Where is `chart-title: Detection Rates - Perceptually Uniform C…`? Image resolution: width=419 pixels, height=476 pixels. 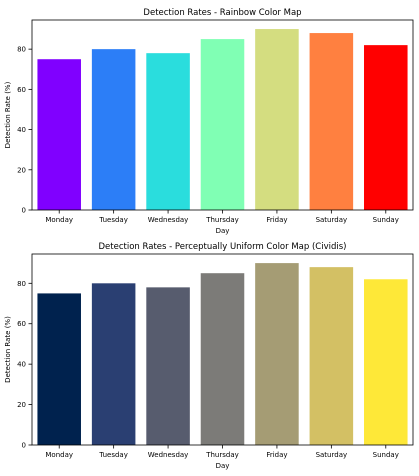 chart-title: Detection Rates - Perceptually Uniform C… is located at coordinates (223, 247).